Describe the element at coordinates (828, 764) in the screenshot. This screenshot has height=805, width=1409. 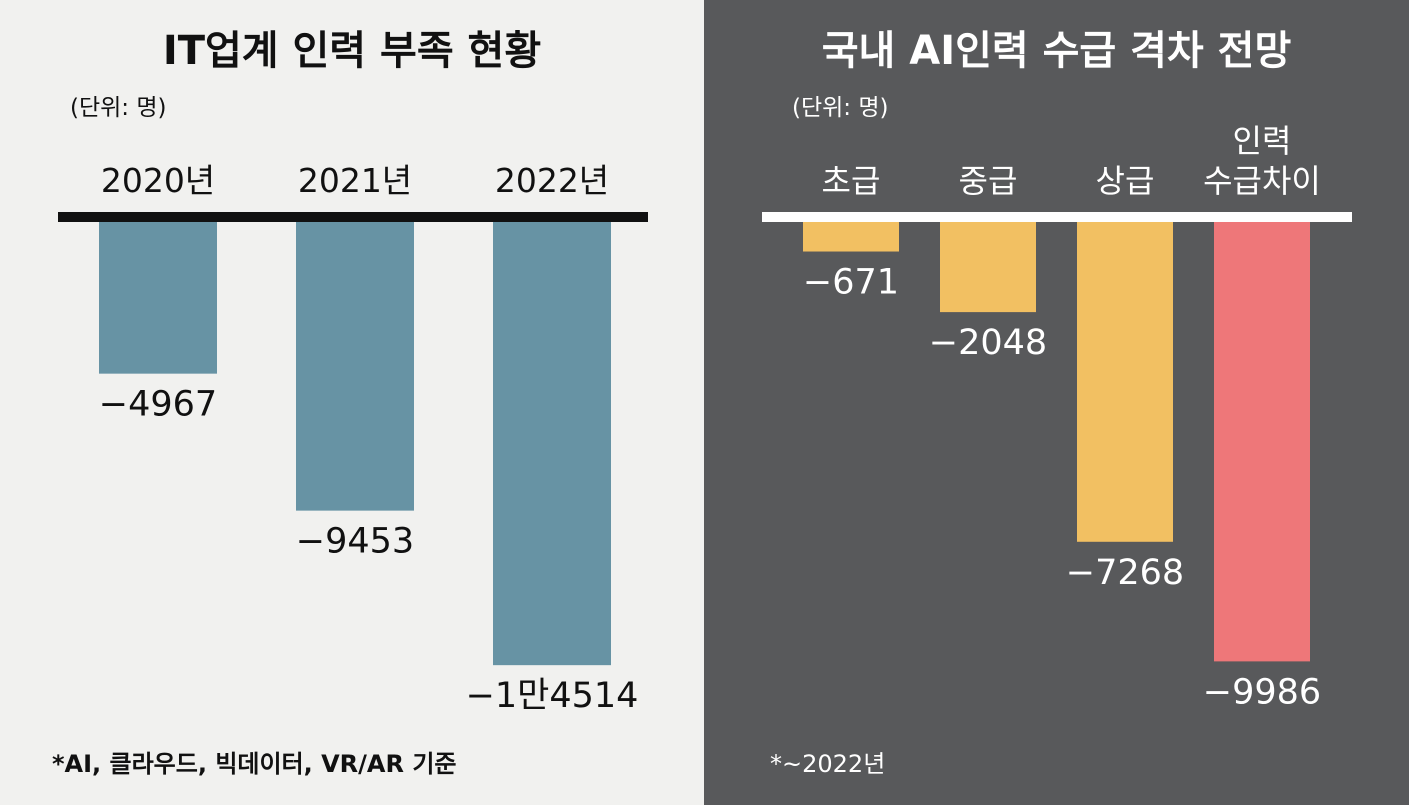
I see `footnote: *~2022년` at that location.